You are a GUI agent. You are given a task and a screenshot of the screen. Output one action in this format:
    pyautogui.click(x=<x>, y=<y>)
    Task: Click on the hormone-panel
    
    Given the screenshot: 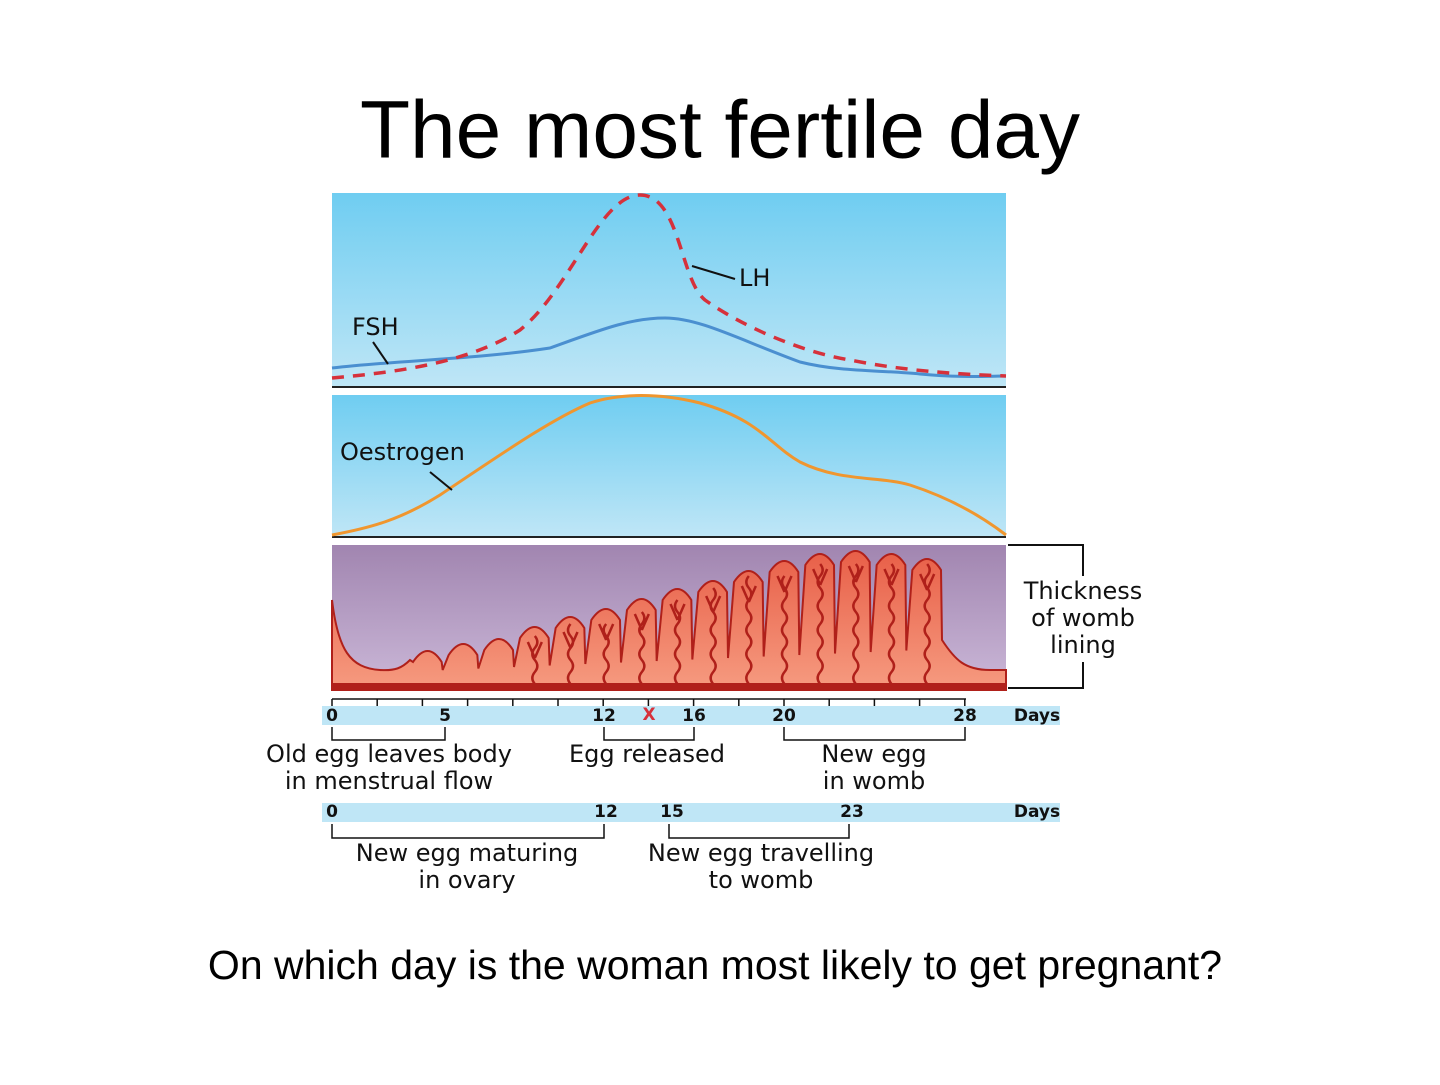 What is the action you would take?
    pyautogui.click(x=669, y=290)
    